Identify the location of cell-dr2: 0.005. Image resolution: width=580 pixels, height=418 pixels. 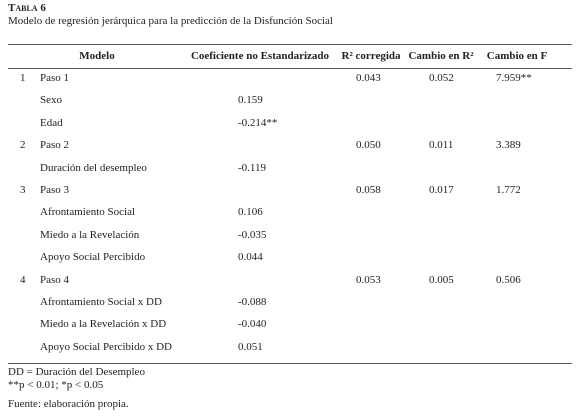
(441, 279).